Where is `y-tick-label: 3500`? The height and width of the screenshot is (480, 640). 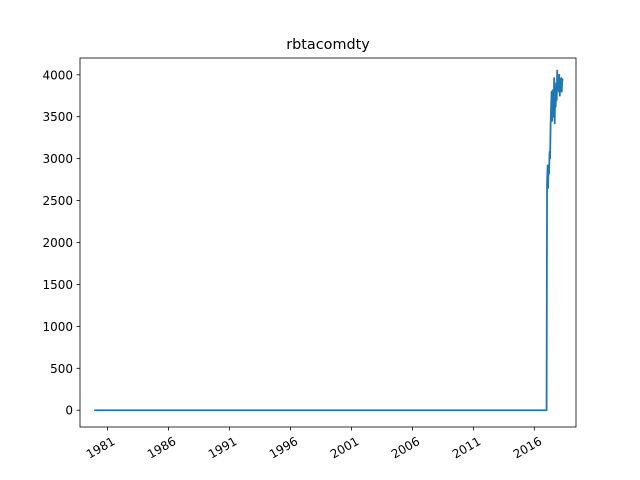 y-tick-label: 3500 is located at coordinates (57, 117).